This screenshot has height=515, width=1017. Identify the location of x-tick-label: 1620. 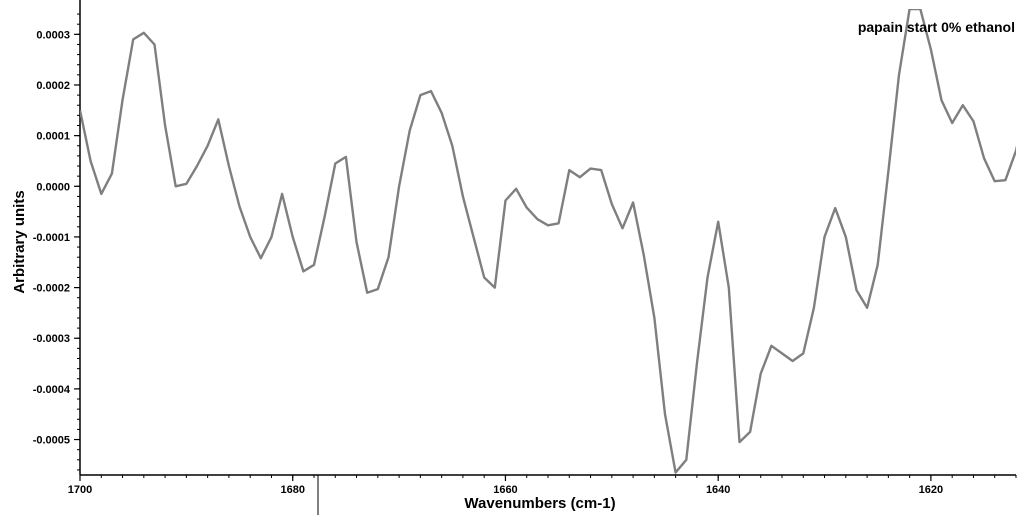
(931, 490).